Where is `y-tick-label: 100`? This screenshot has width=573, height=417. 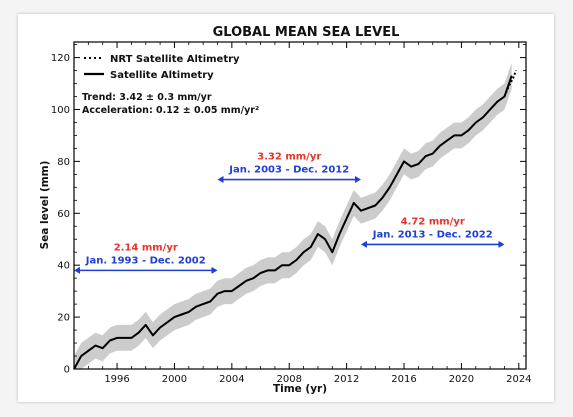
y-tick-label: 100 is located at coordinates (60, 110).